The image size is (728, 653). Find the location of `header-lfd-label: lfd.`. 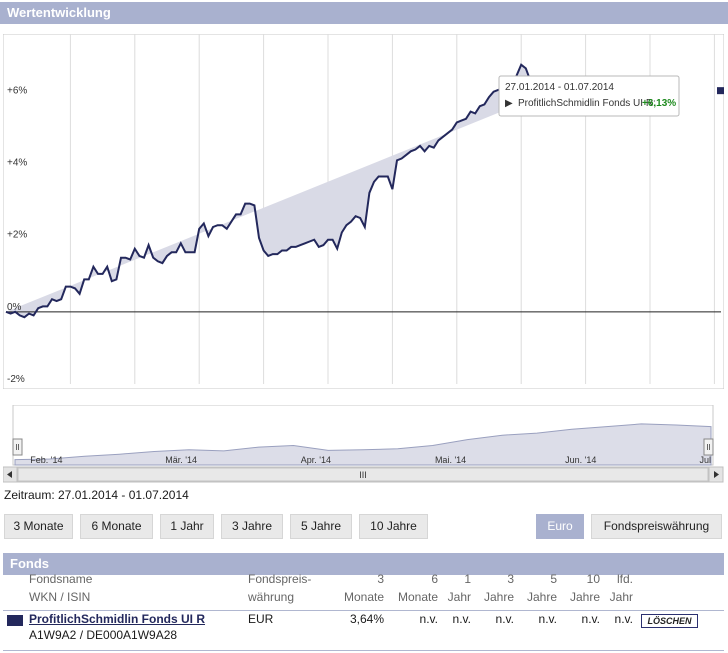

header-lfd-label: lfd. is located at coordinates (624, 579).